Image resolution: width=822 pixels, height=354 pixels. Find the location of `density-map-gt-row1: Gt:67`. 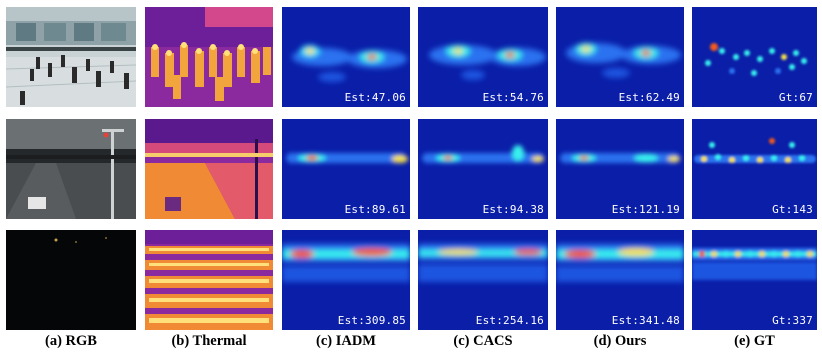

density-map-gt-row1: Gt:67 is located at coordinates (754, 57).